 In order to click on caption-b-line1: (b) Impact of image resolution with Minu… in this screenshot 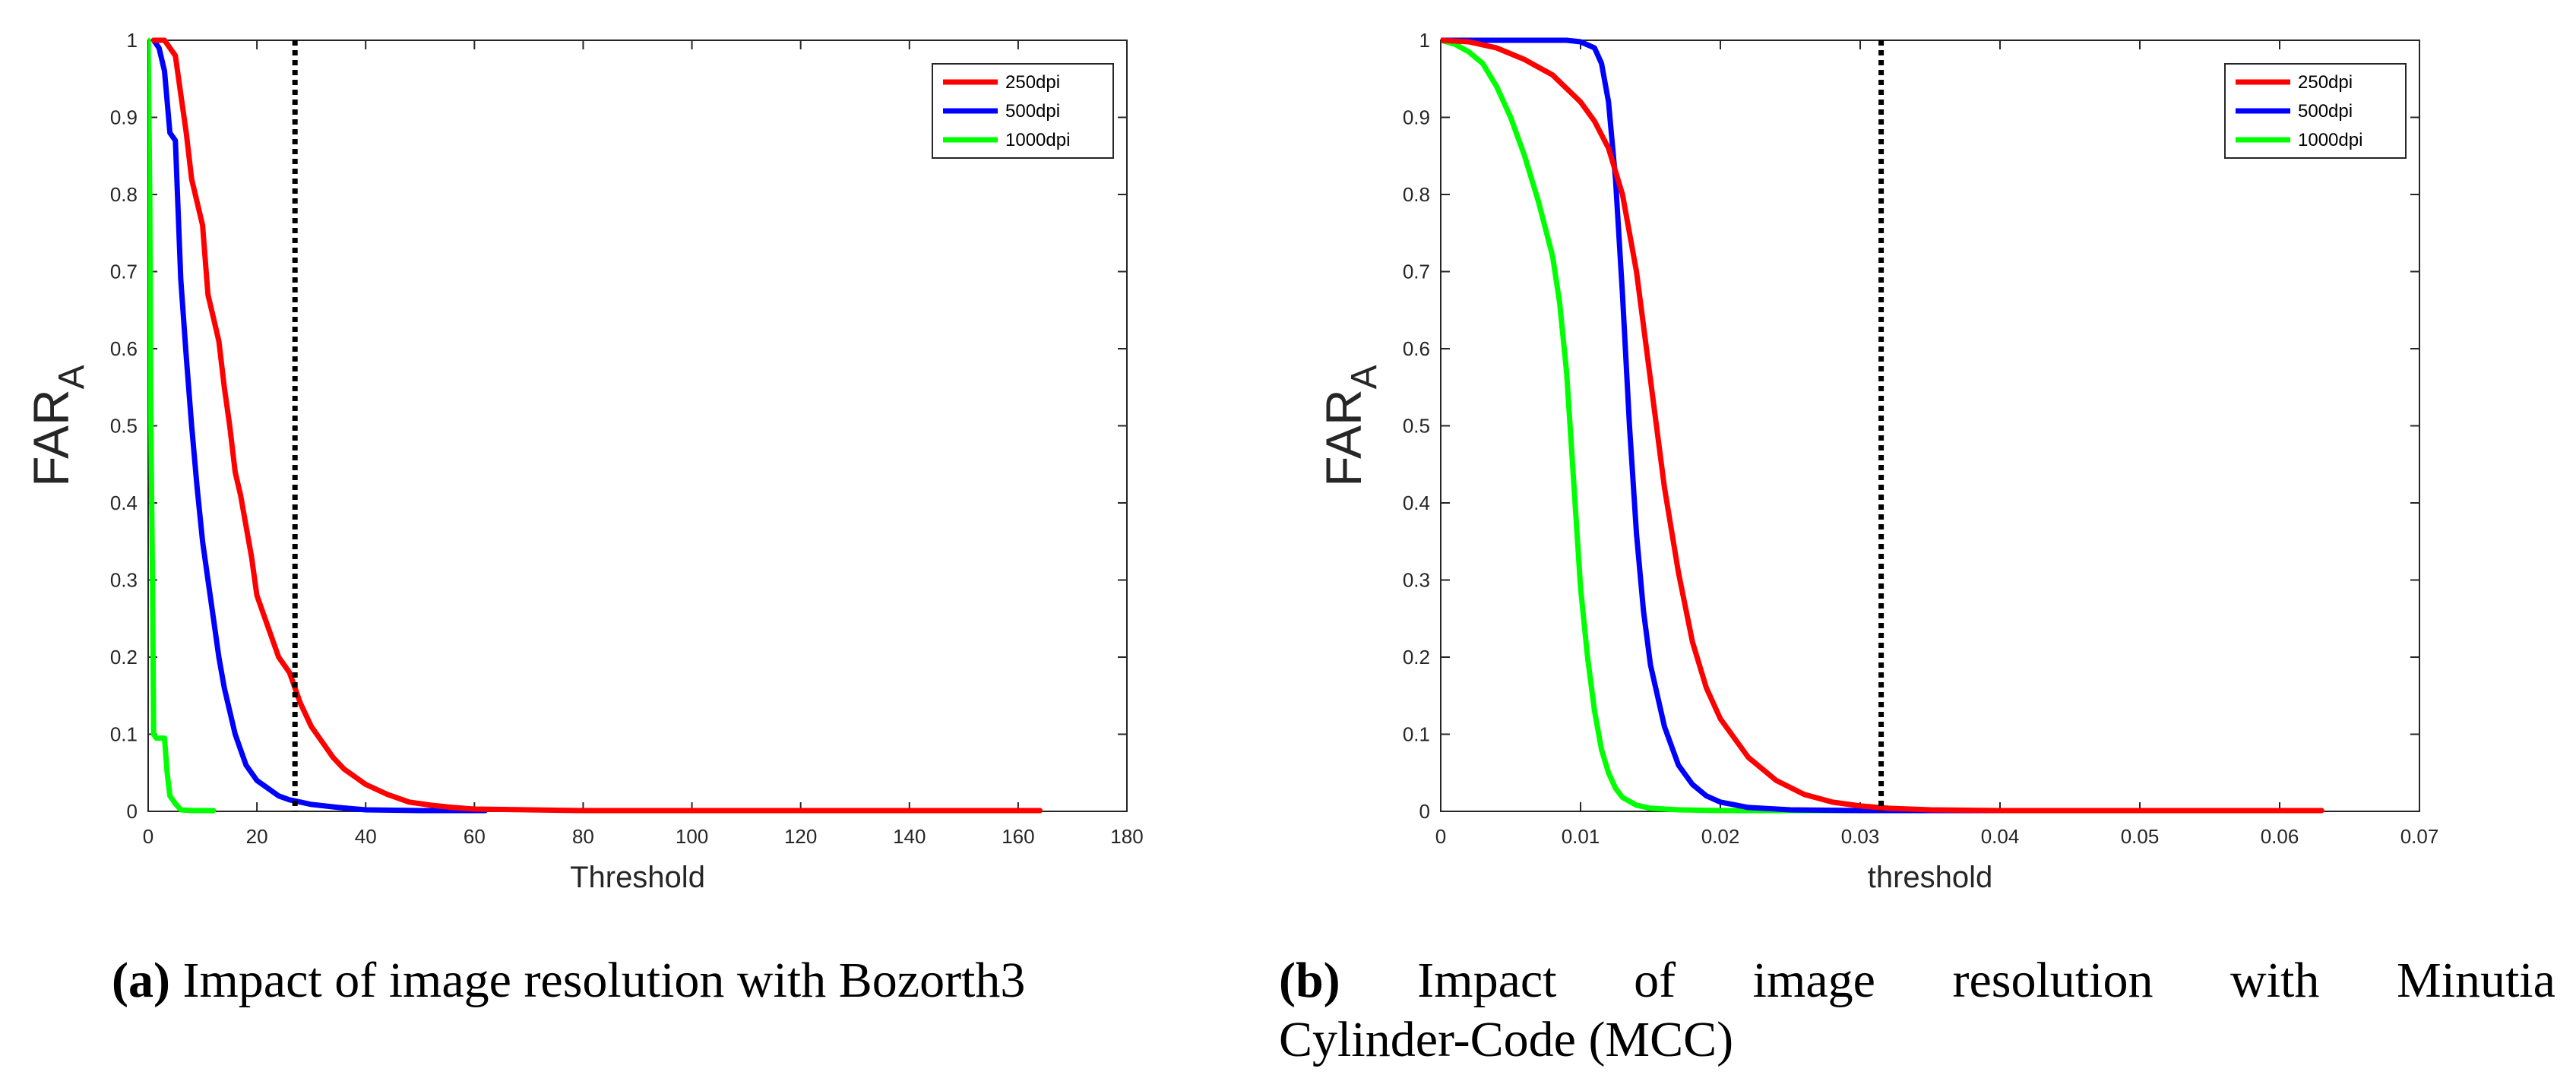, I will do `click(1917, 980)`.